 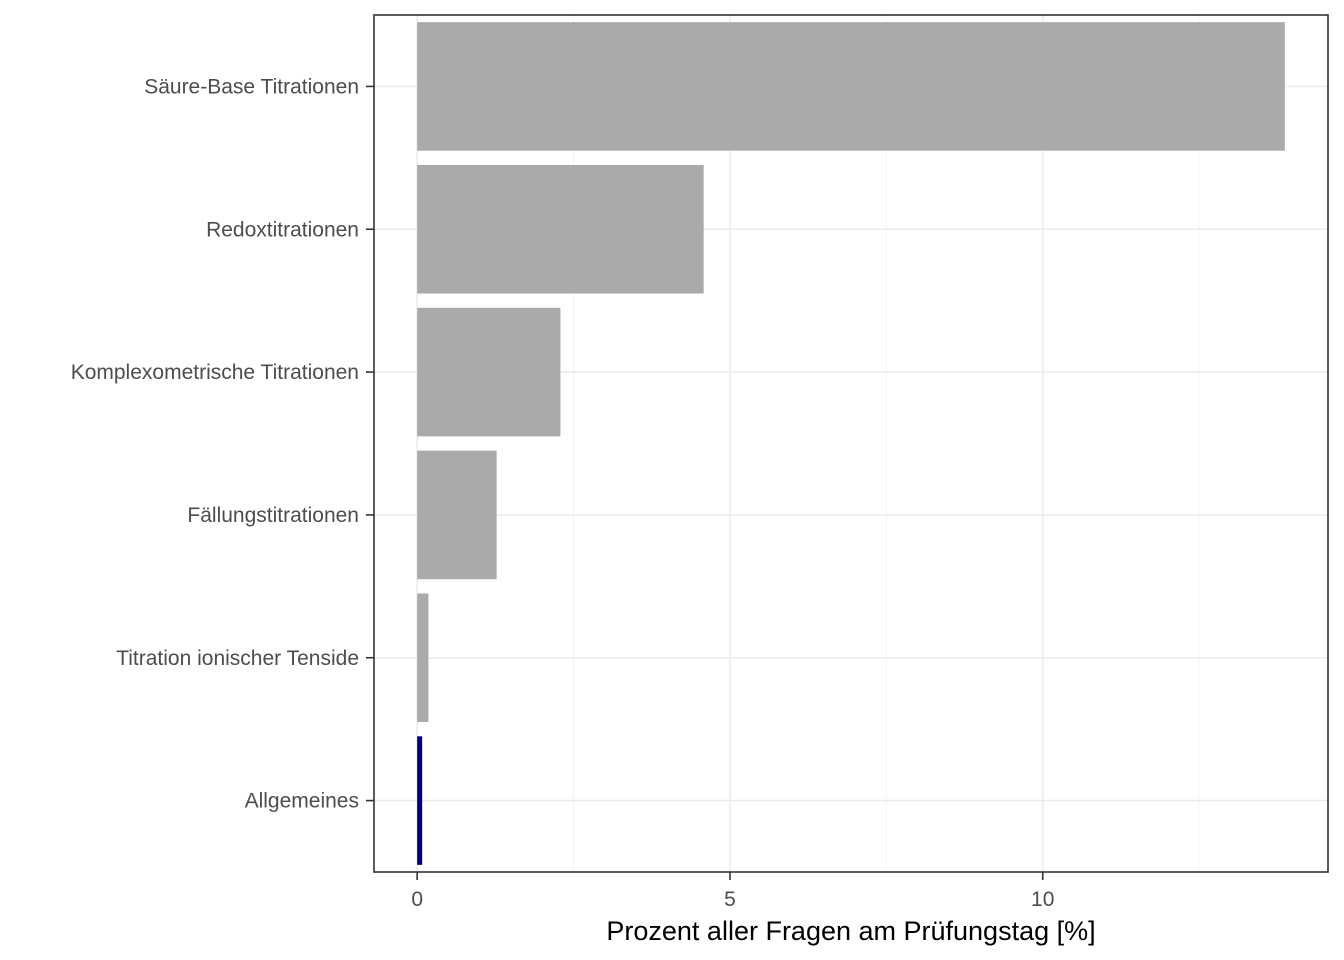 What do you see at coordinates (417, 899) in the screenshot?
I see `x-tick-label: 0` at bounding box center [417, 899].